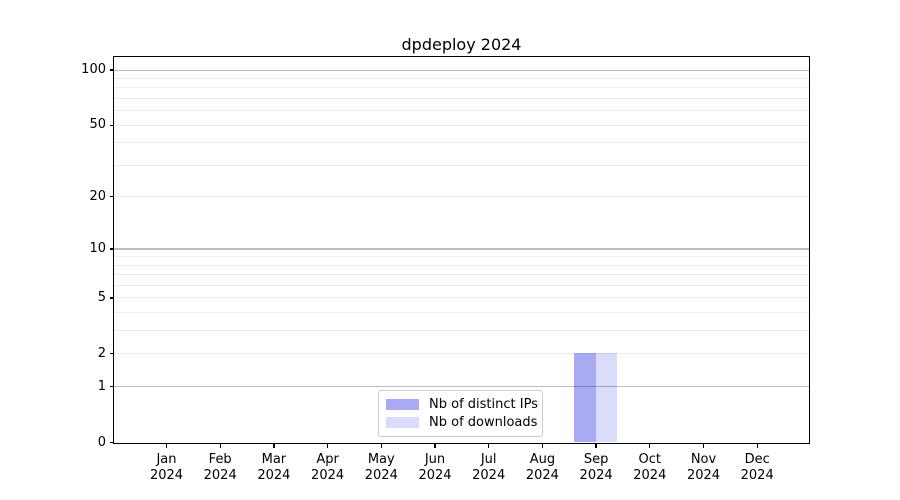 Image resolution: width=900 pixels, height=500 pixels. I want to click on y-tick-label: 20, so click(97, 196).